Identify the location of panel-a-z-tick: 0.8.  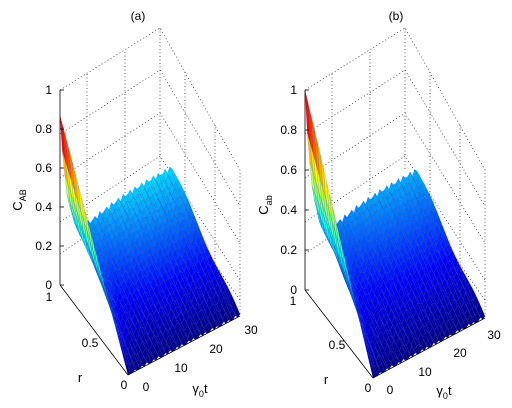
(43, 129).